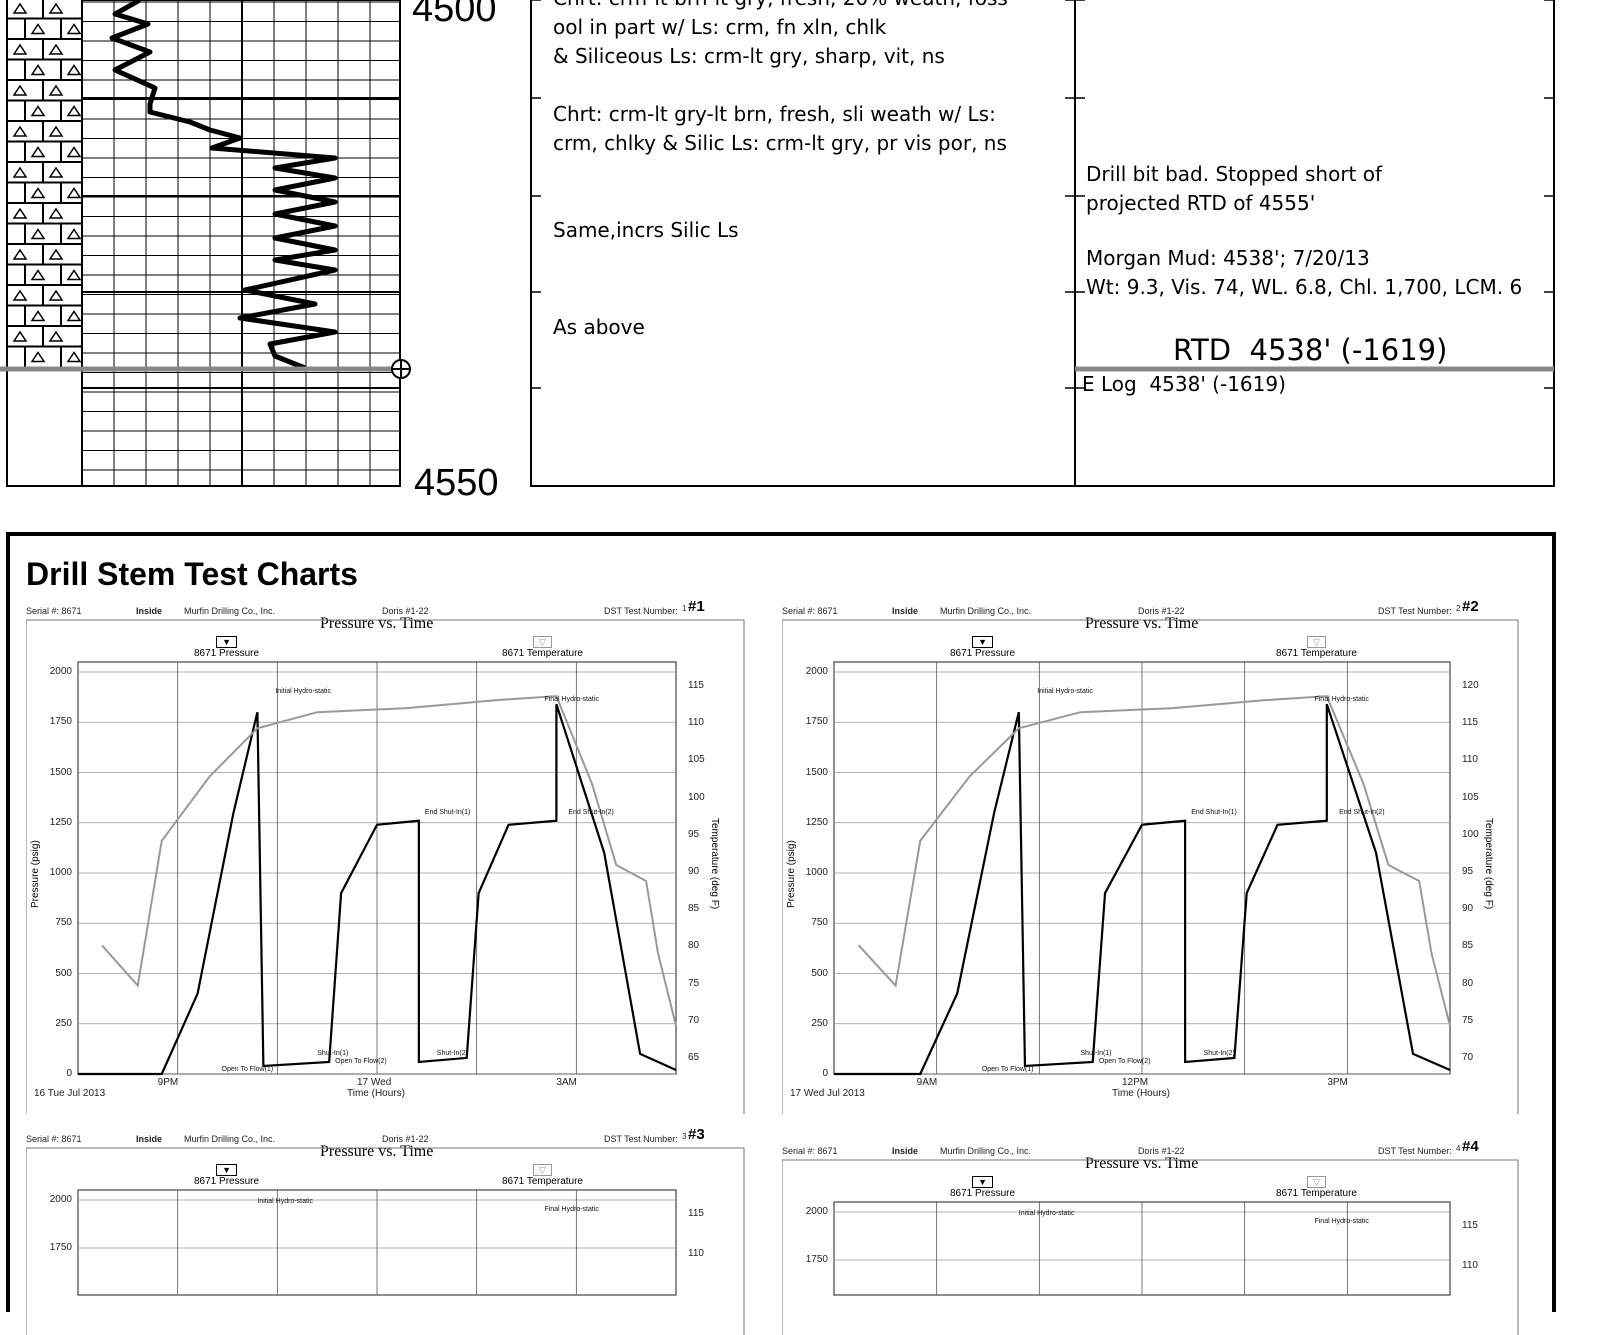  Describe the element at coordinates (694, 983) in the screenshot. I see `temperature-tick: 75` at that location.